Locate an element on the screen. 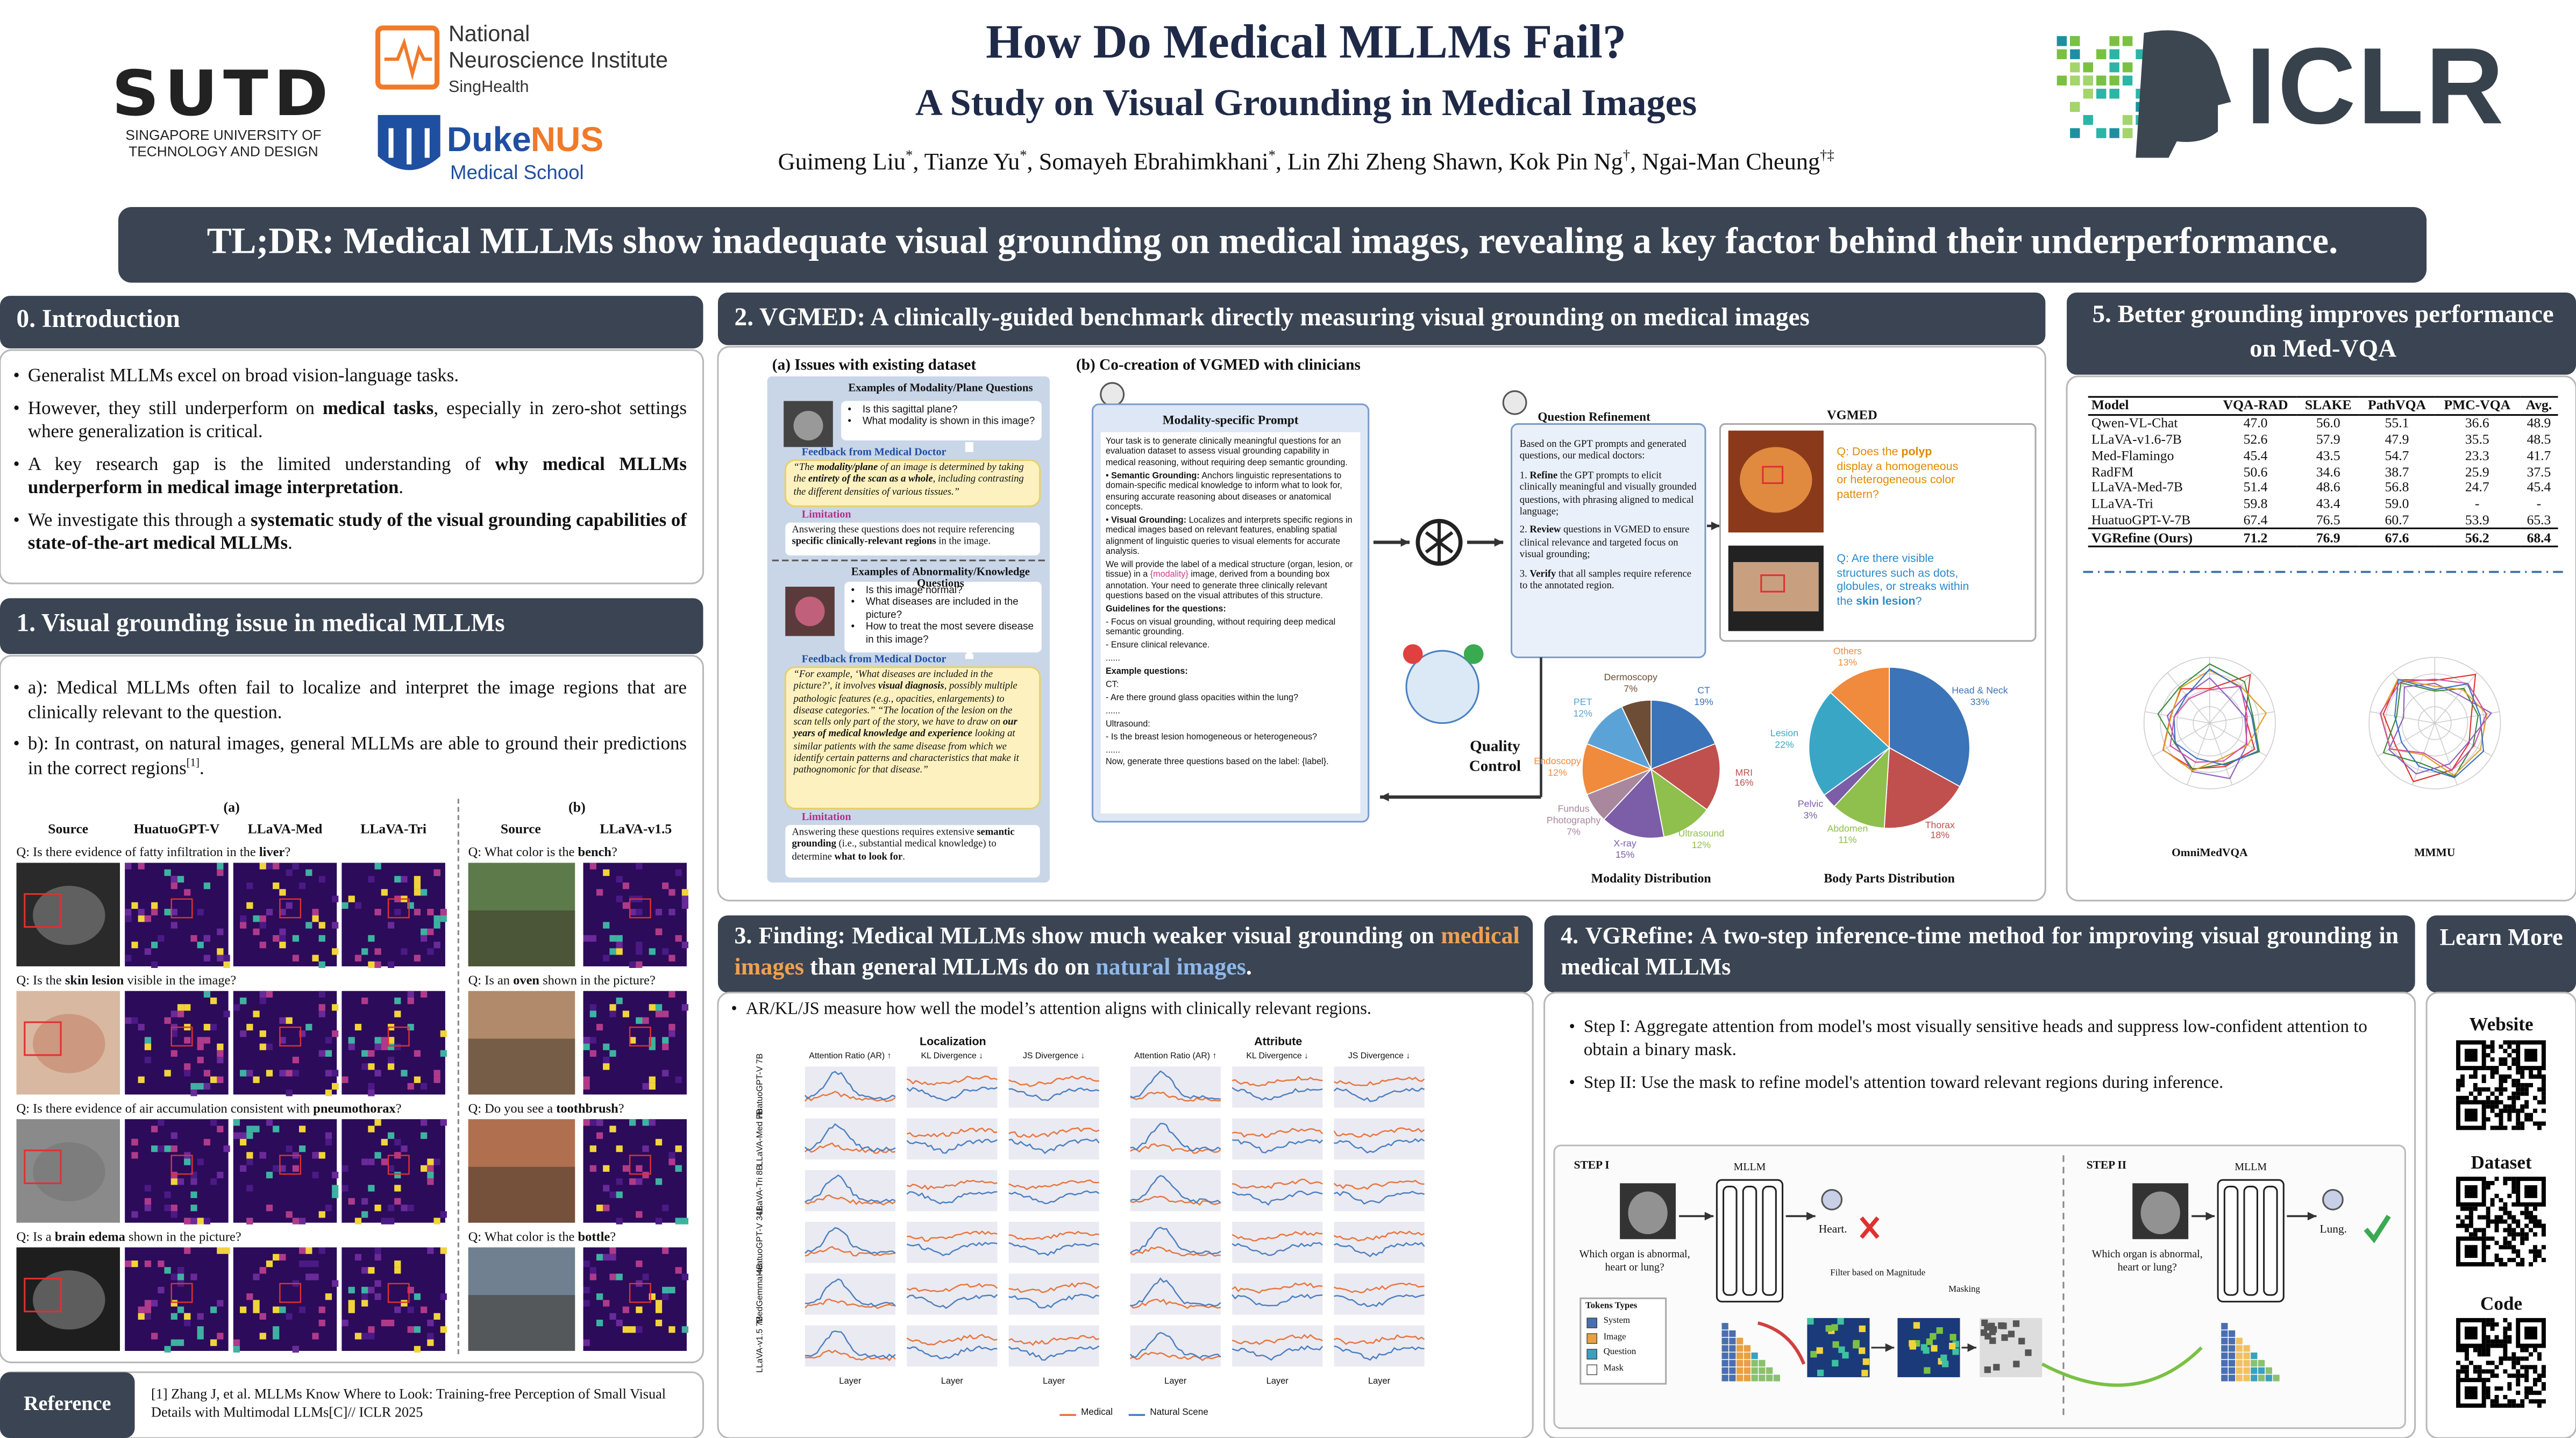  table-cell: SLAKE is located at coordinates (2328, 406).